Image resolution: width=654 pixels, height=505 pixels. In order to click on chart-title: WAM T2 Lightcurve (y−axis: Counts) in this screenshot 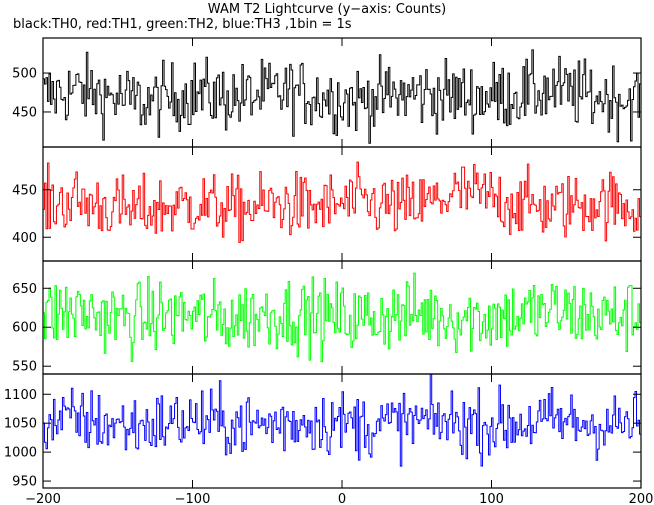, I will do `click(327, 9)`.